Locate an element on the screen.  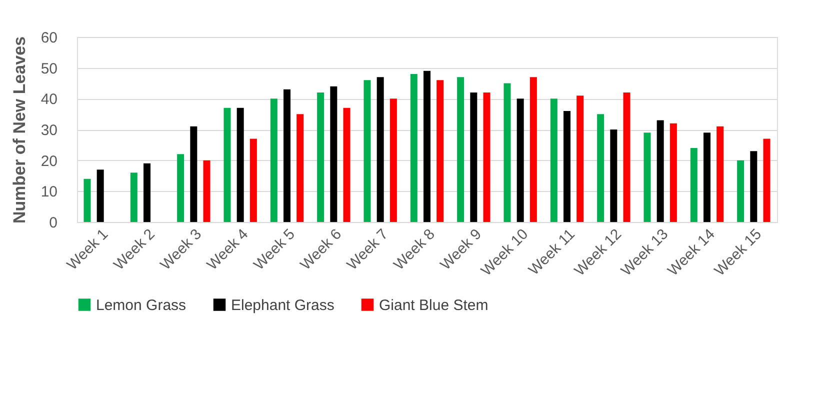
legend-label: Giant Blue Stem is located at coordinates (433, 305).